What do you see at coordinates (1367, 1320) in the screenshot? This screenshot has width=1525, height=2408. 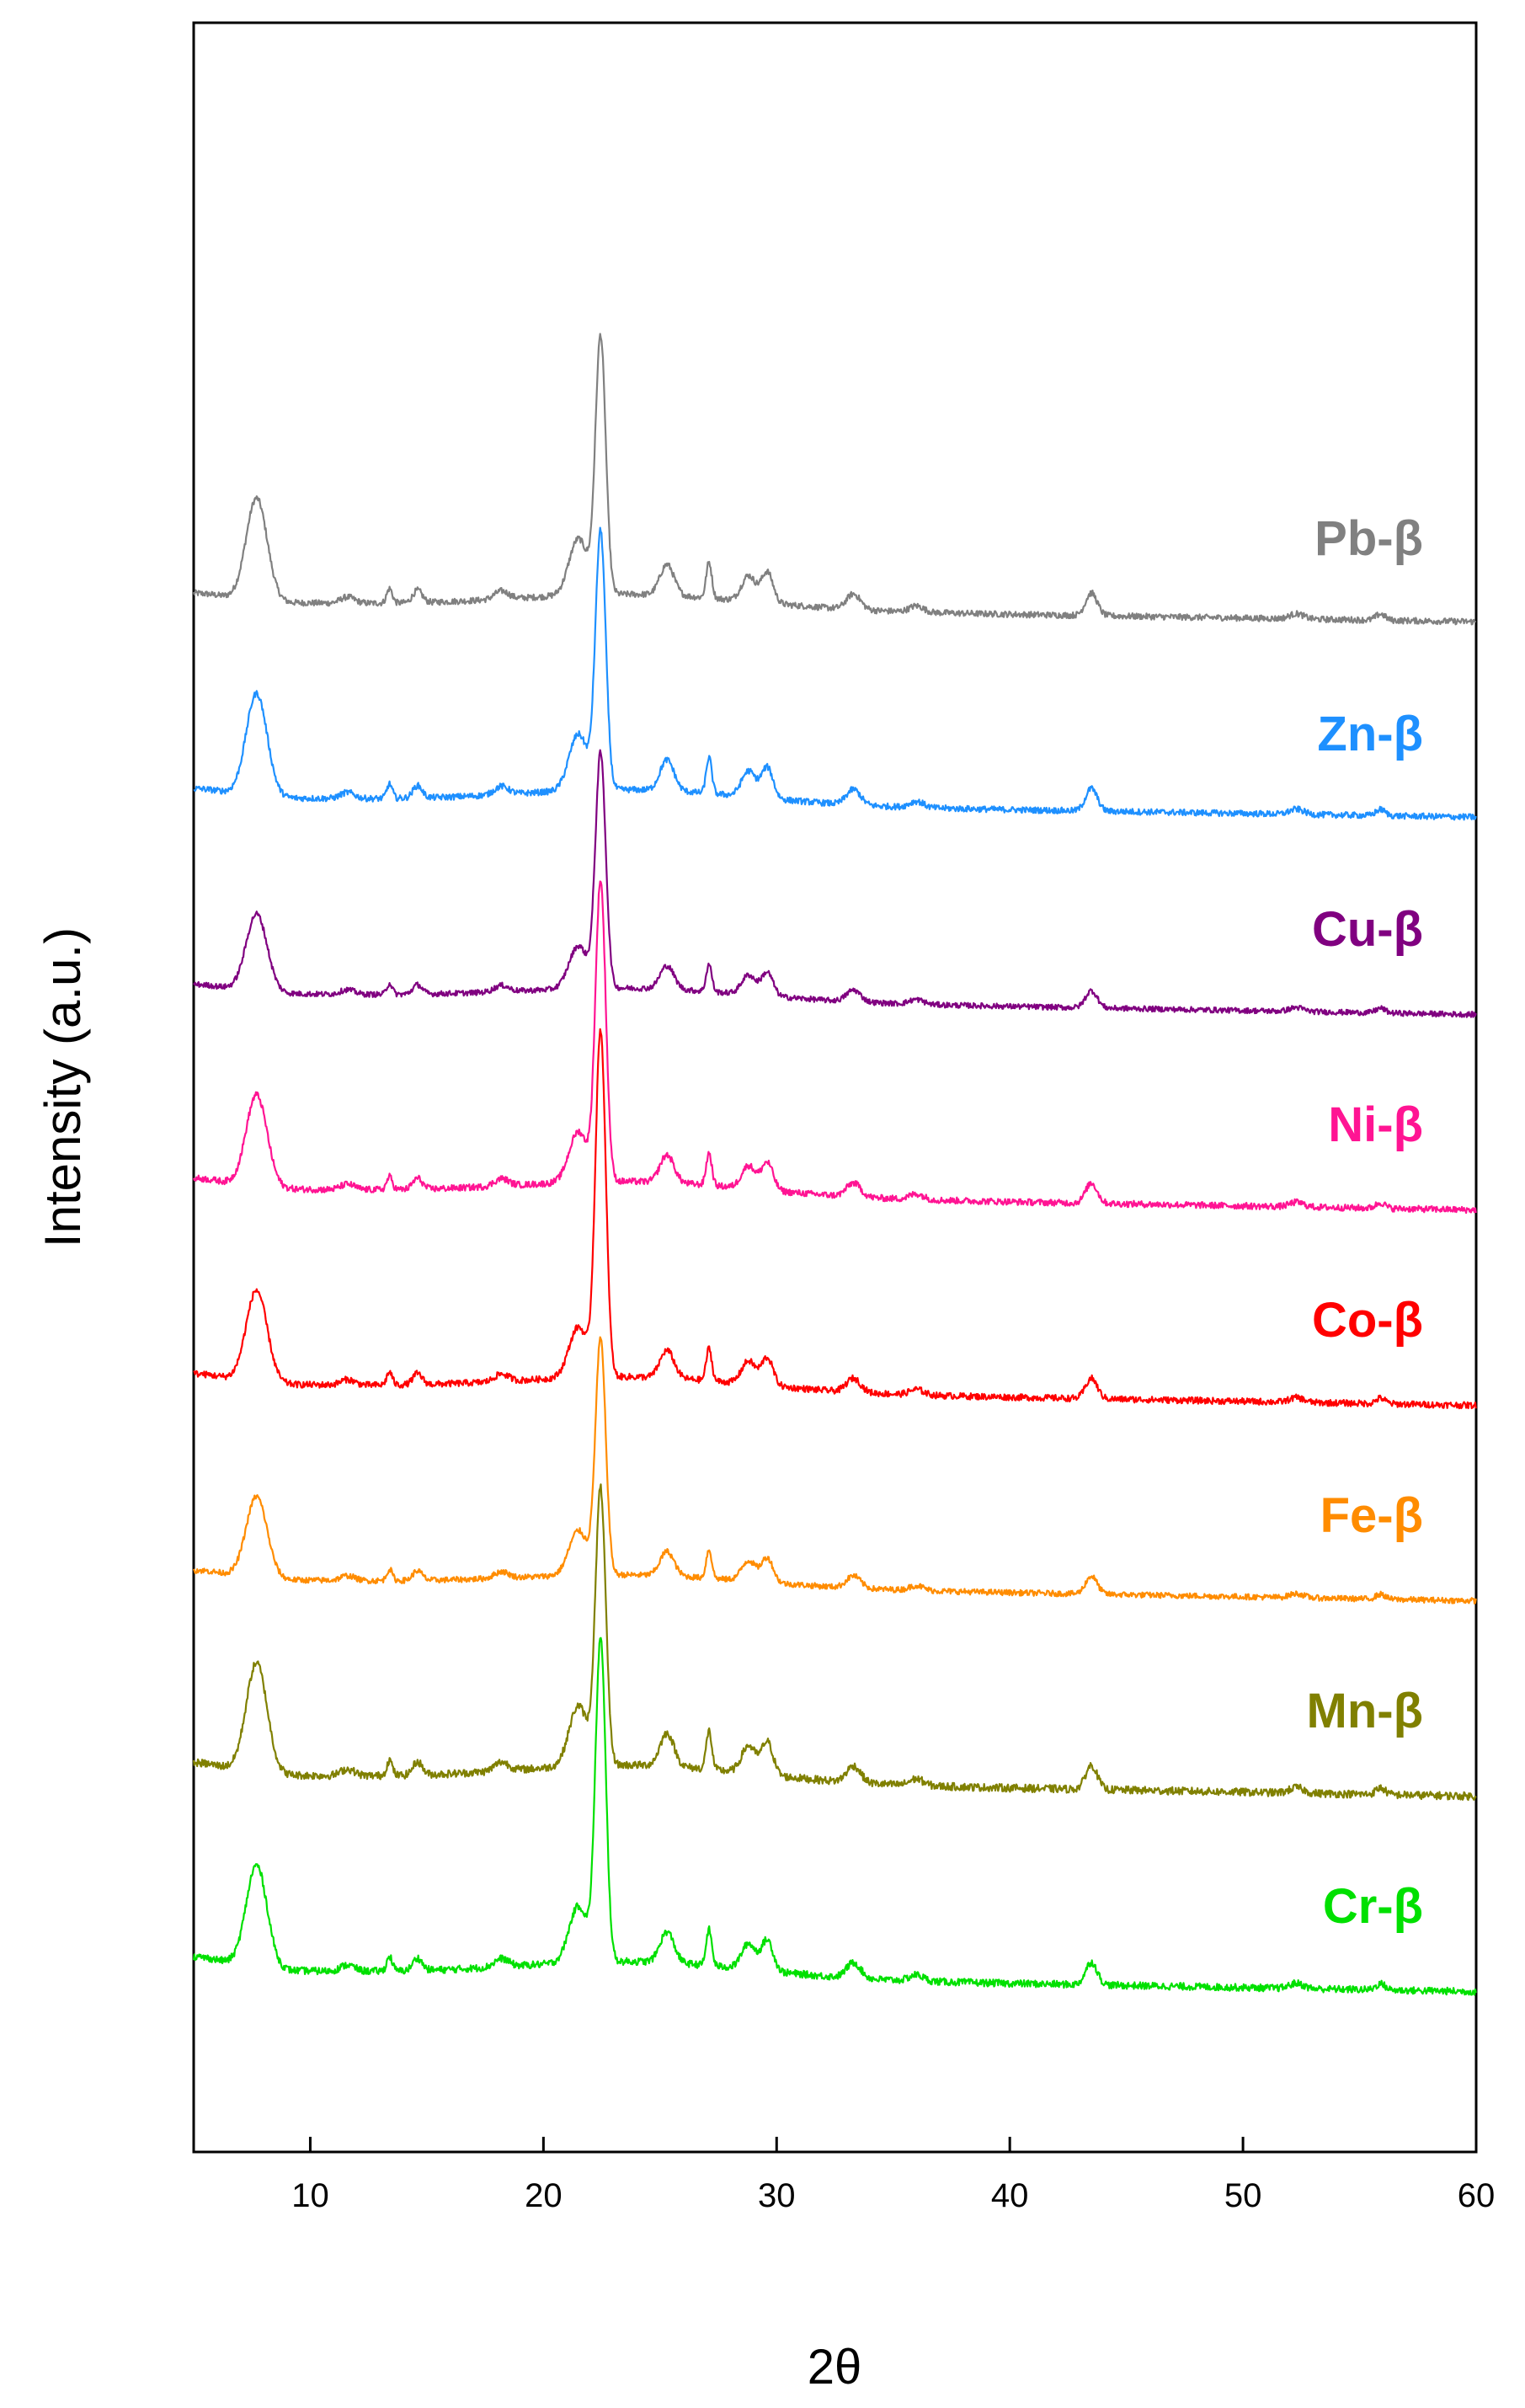 I see `series-label-co: Co-β` at bounding box center [1367, 1320].